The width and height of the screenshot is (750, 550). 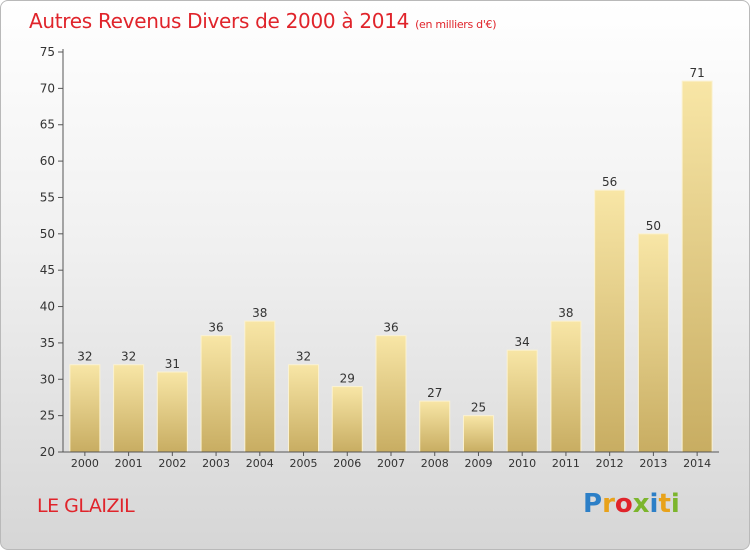 What do you see at coordinates (219, 21) in the screenshot?
I see `chart-title-text: Autres Revenus Divers de 2000 à 2014` at bounding box center [219, 21].